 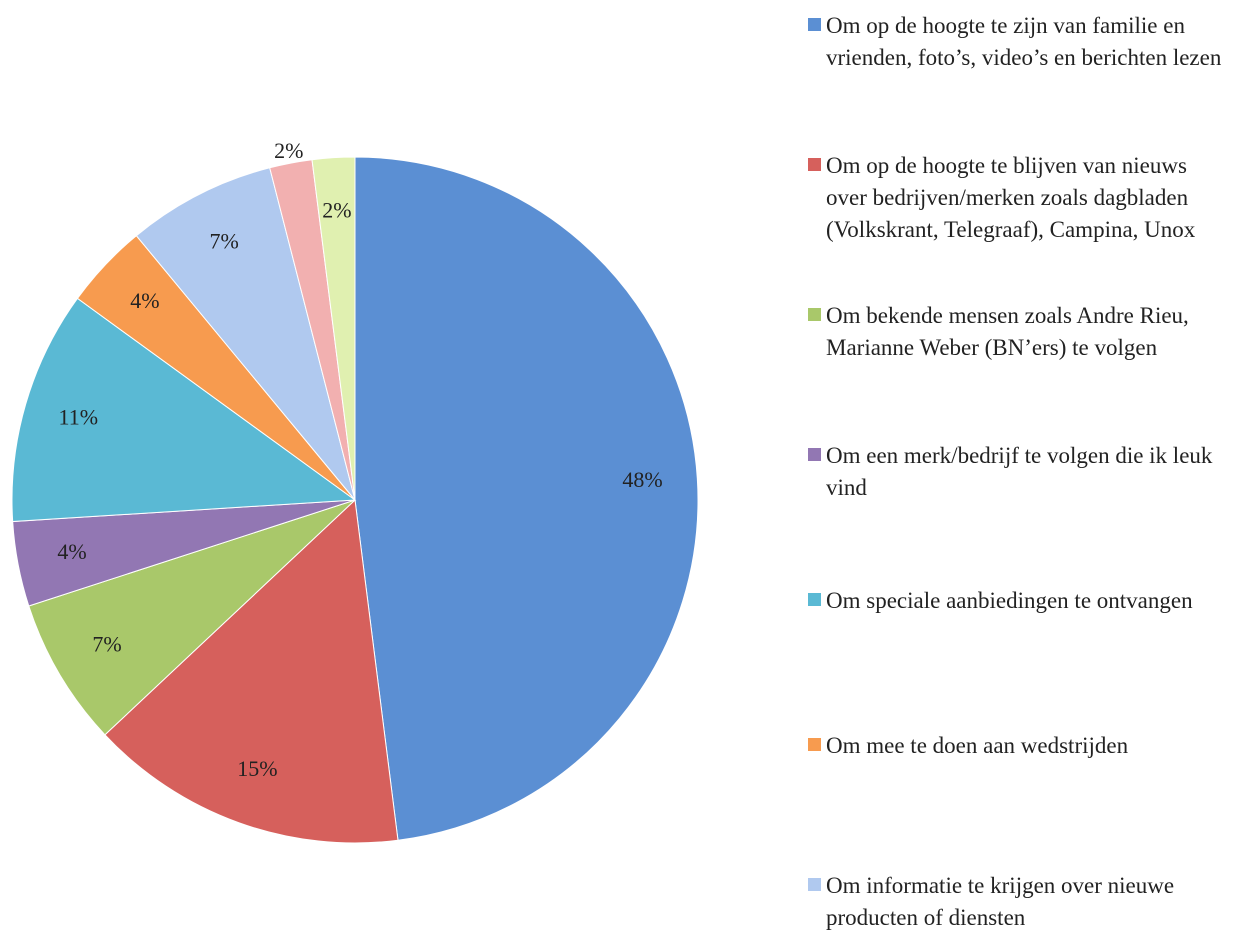 I want to click on legend-entry: Om speciale aanbiedingen te ontvangen, so click(x=1018, y=601).